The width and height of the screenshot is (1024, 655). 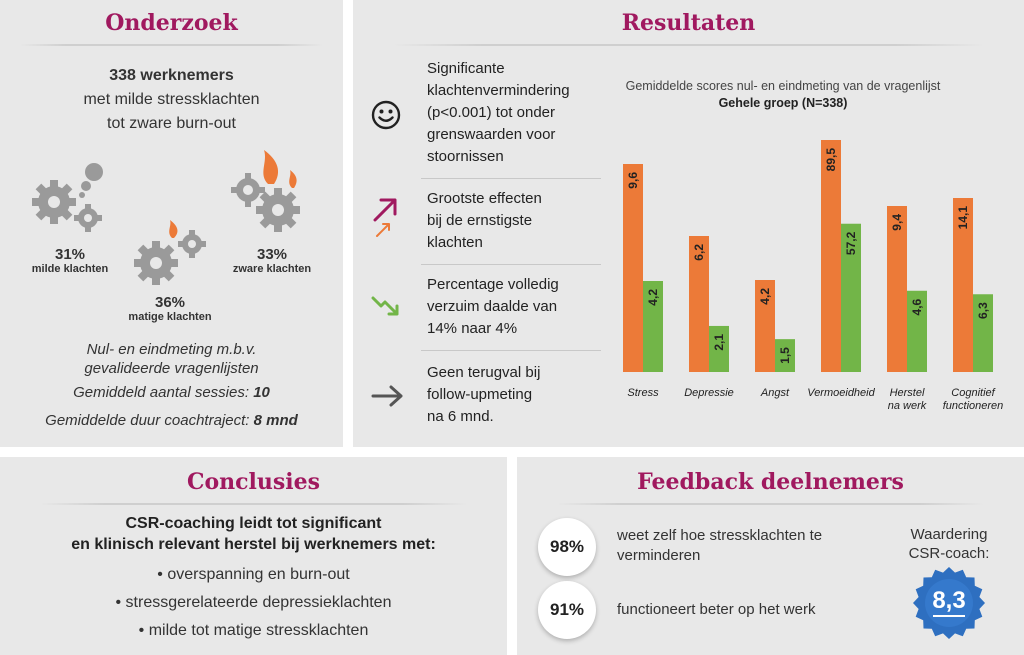 I want to click on category-label: na werk, so click(x=907, y=406).